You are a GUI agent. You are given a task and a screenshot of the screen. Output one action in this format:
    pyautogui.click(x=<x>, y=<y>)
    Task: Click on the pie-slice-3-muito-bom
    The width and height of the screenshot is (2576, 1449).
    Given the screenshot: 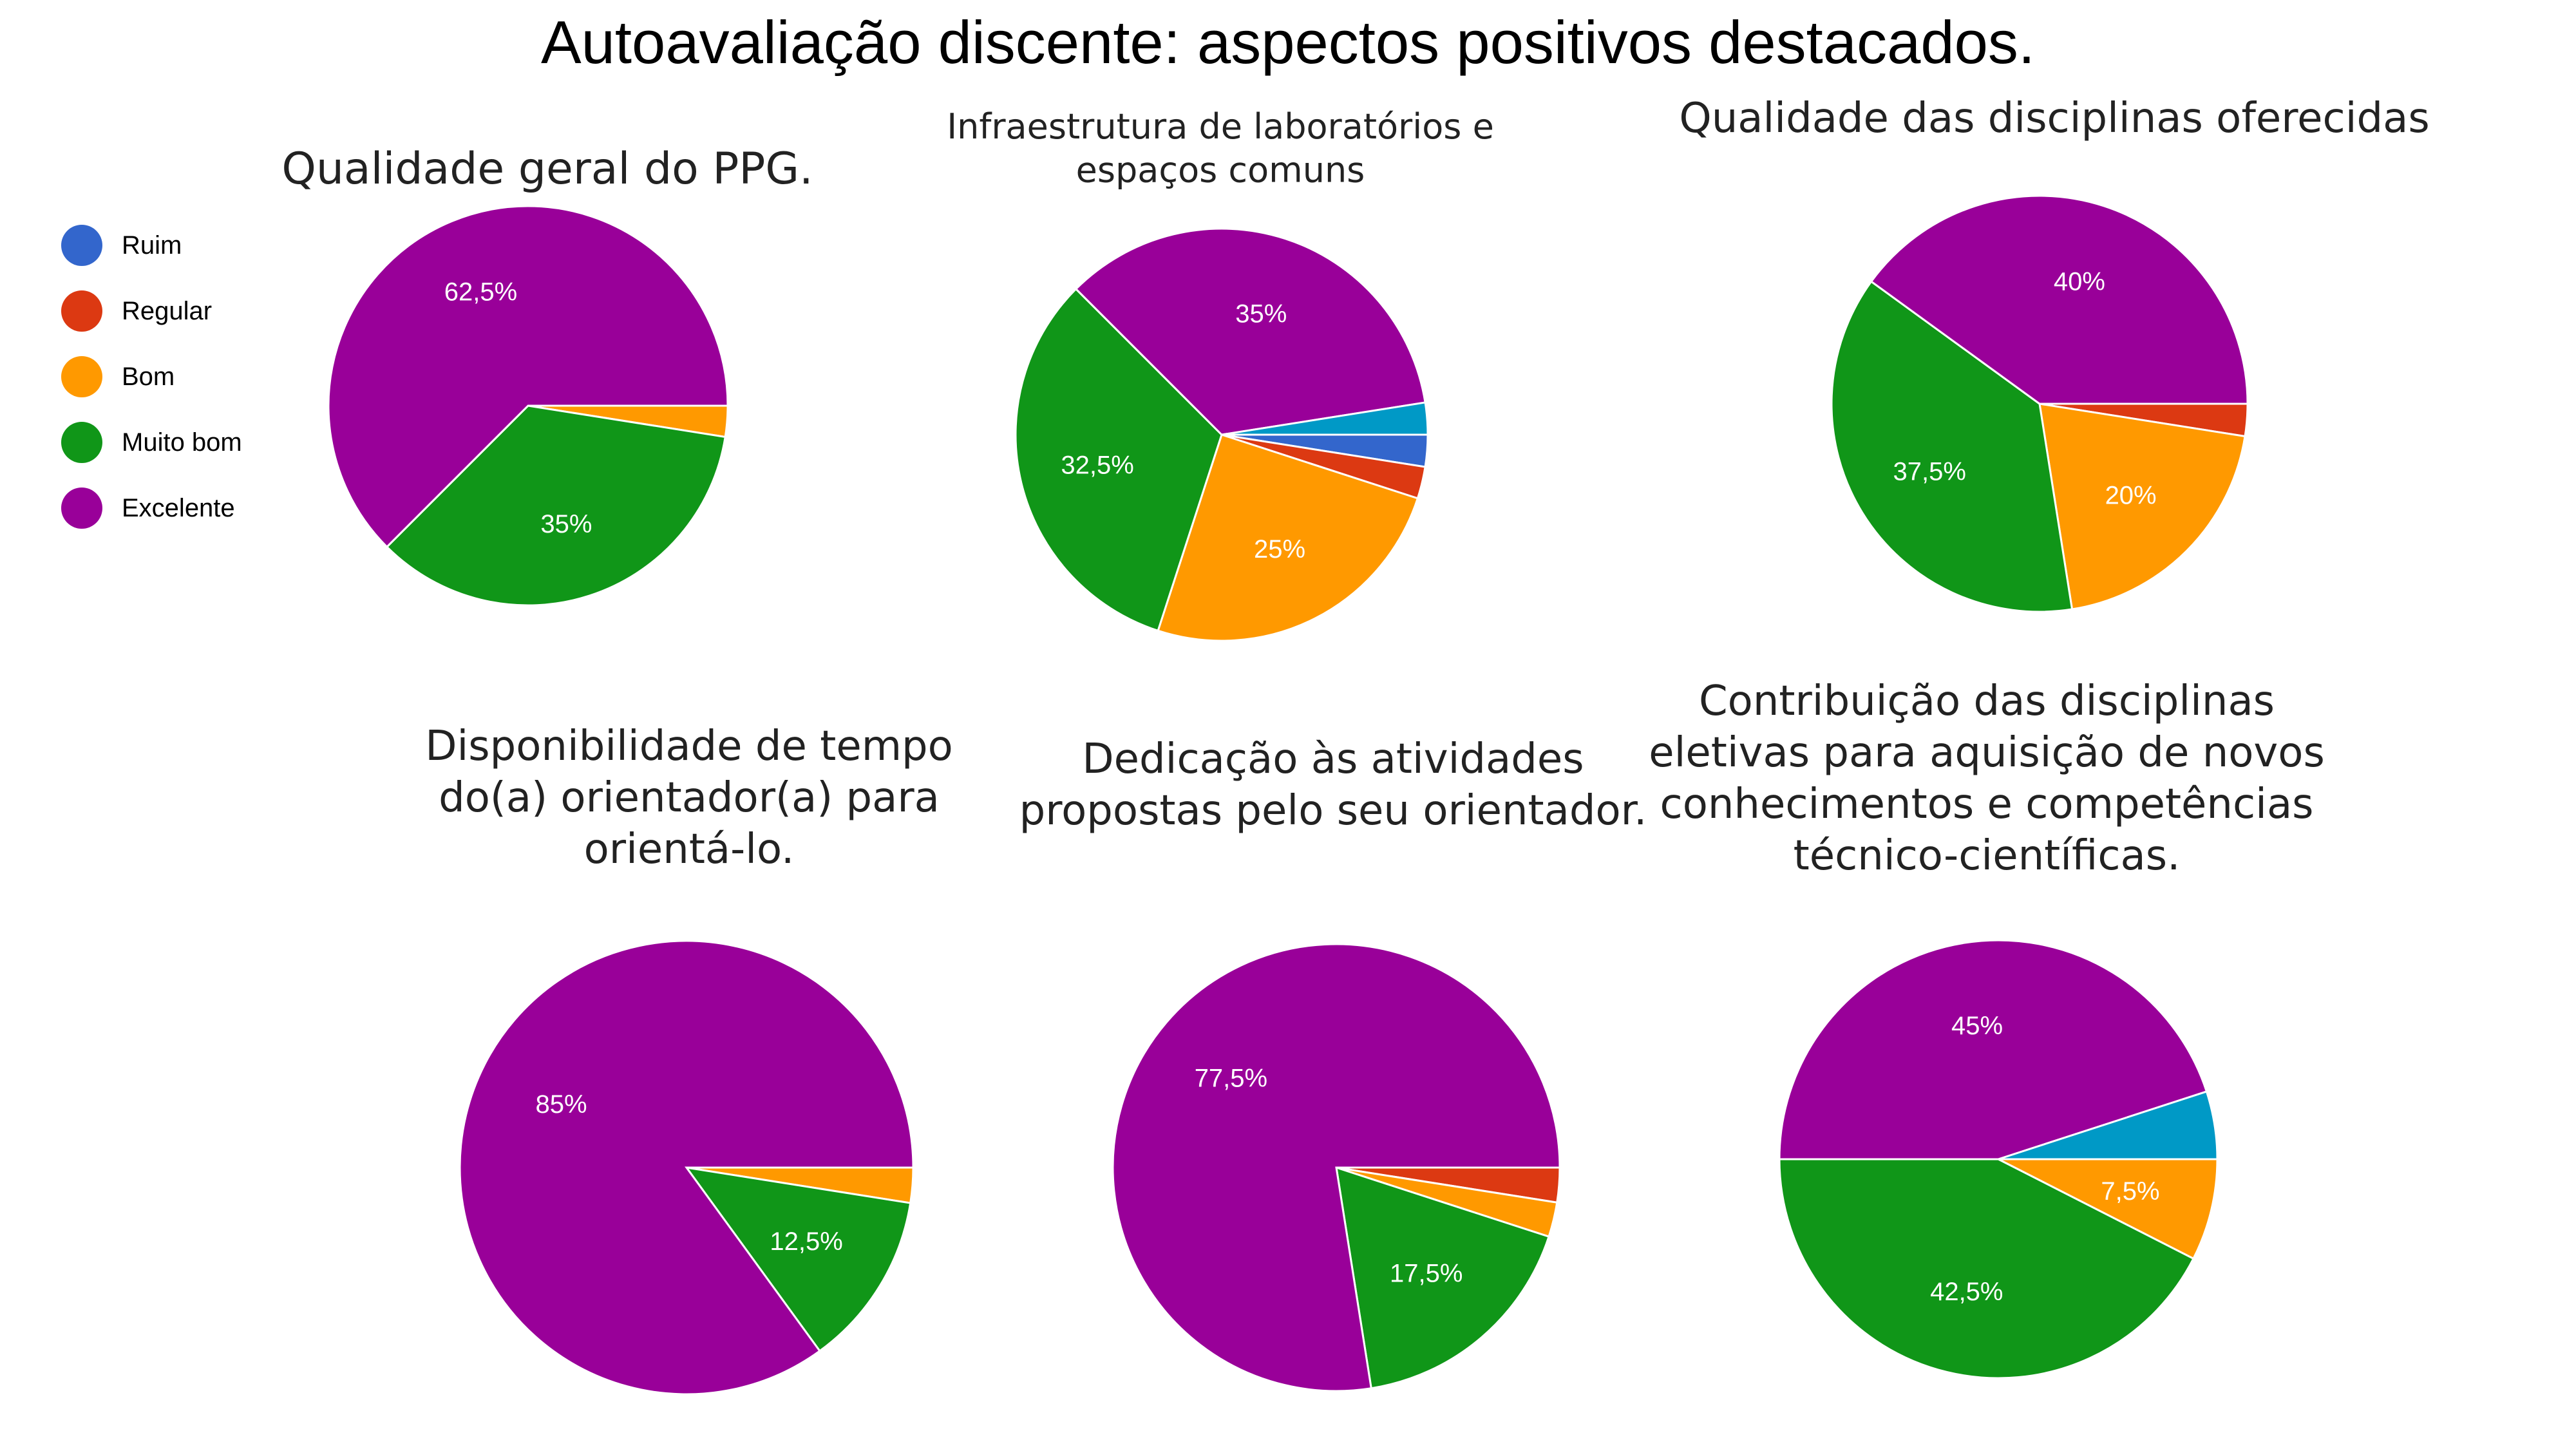 What is the action you would take?
    pyautogui.click(x=1952, y=447)
    